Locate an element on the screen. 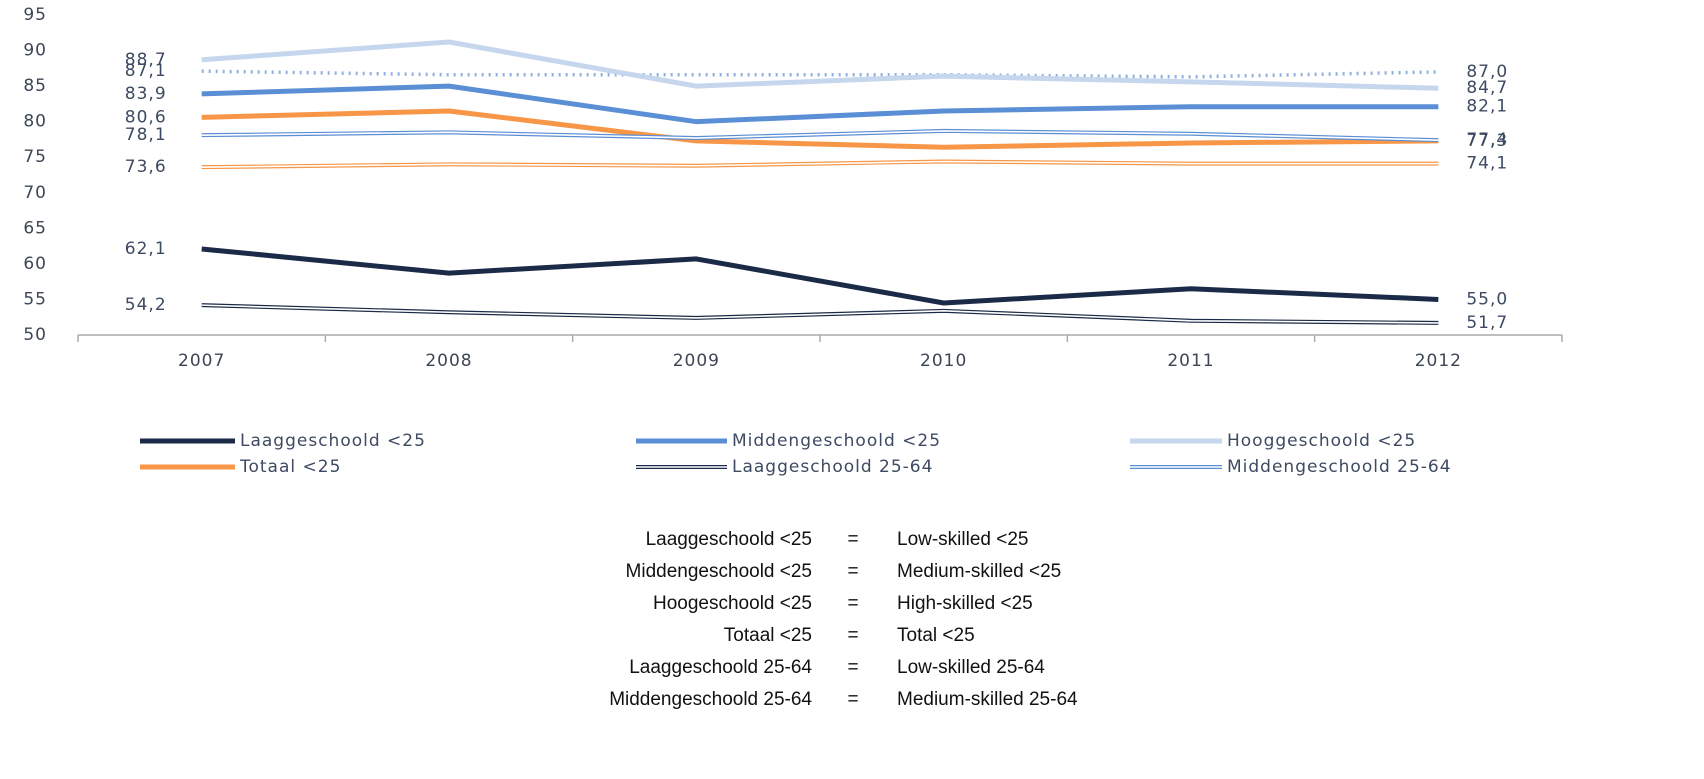 The width and height of the screenshot is (1704, 779). legend-label: Laaggeschoold <25 is located at coordinates (333, 441).